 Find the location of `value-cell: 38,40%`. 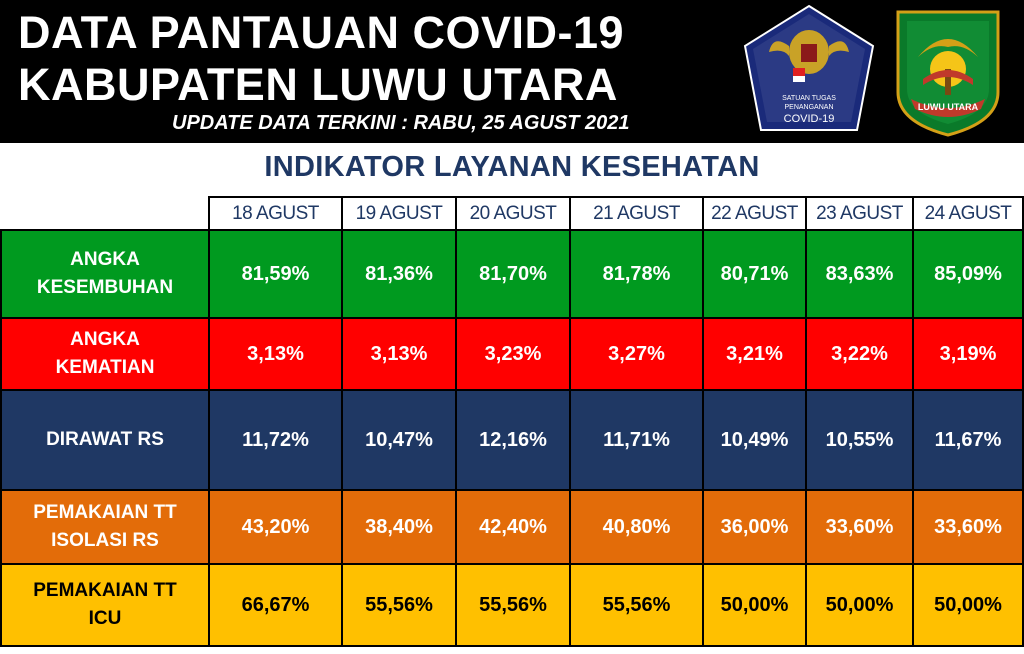

value-cell: 38,40% is located at coordinates (399, 527).